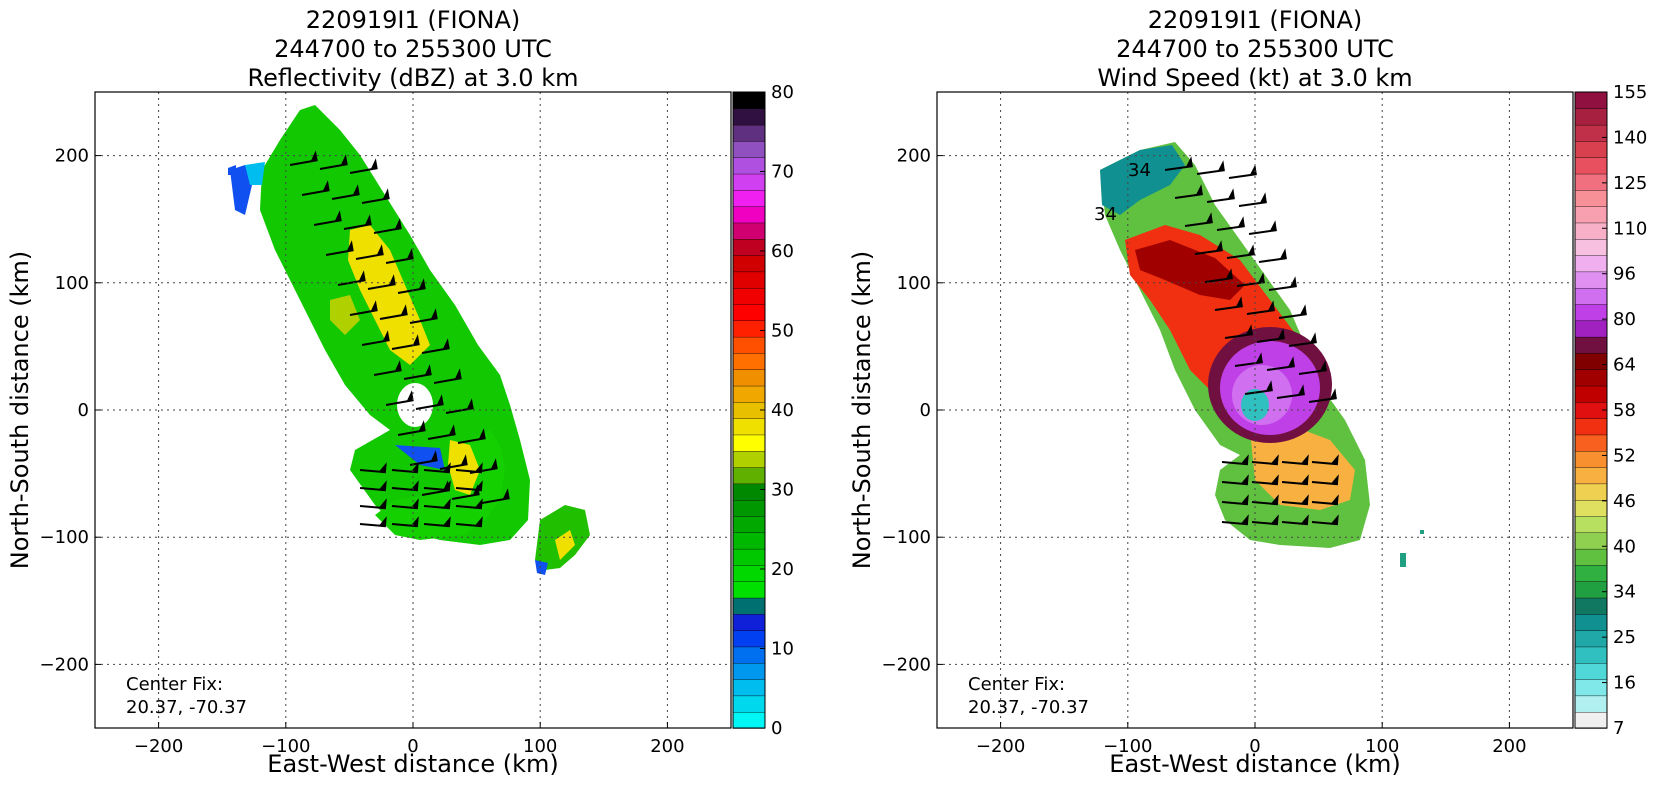  What do you see at coordinates (415, 405) in the screenshot?
I see `eye` at bounding box center [415, 405].